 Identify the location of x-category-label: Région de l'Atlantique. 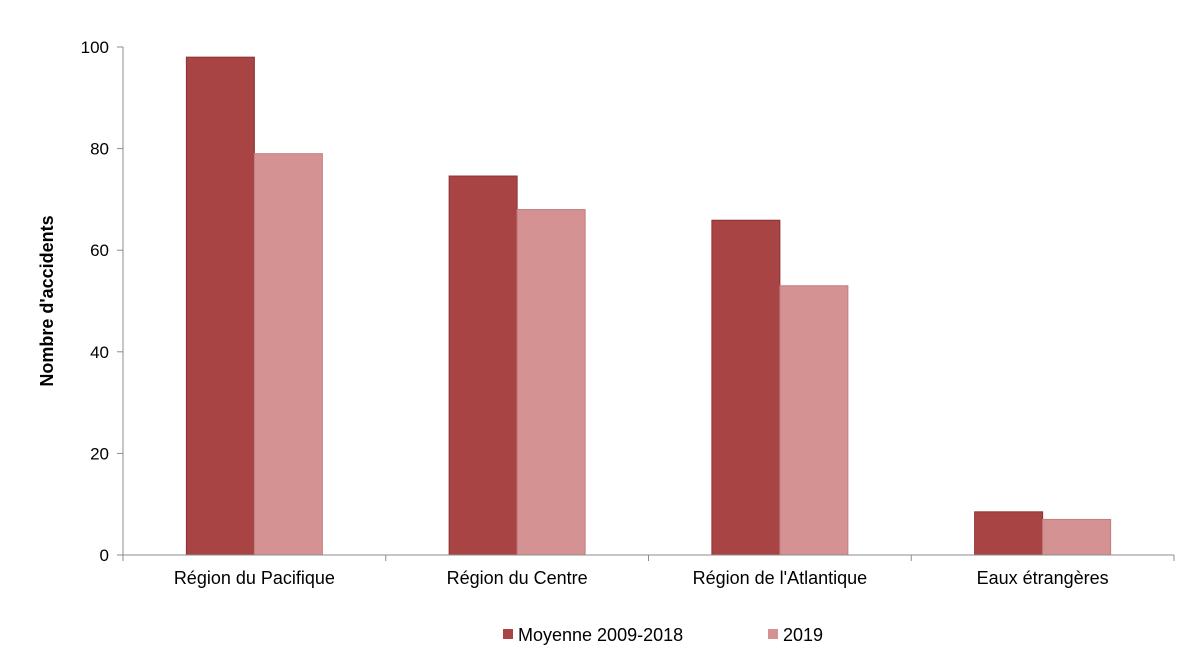
(780, 578).